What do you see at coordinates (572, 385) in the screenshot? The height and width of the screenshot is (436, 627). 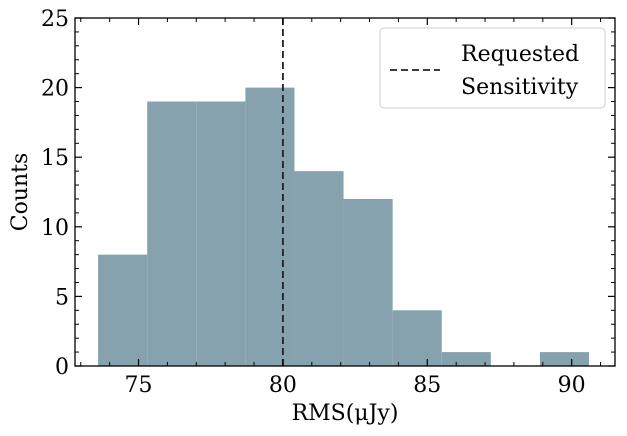 I see `x-tick-label: 90` at bounding box center [572, 385].